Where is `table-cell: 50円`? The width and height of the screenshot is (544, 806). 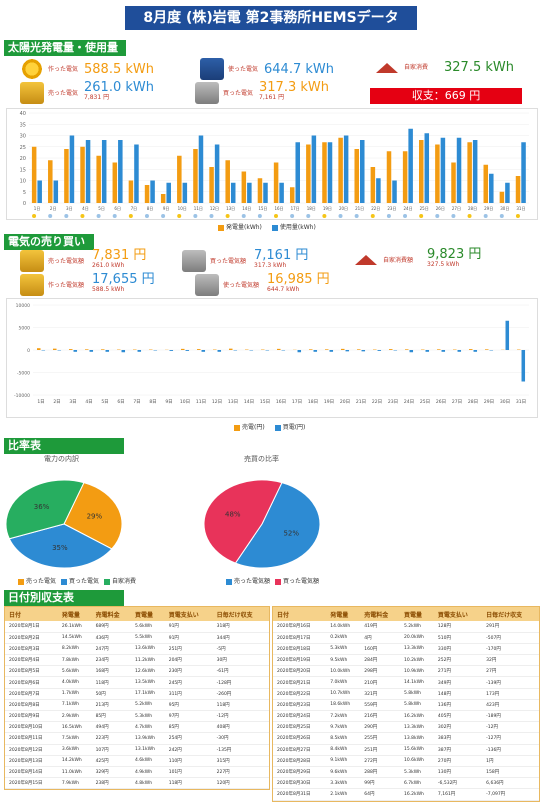 table-cell: 50円 is located at coordinates (111, 694).